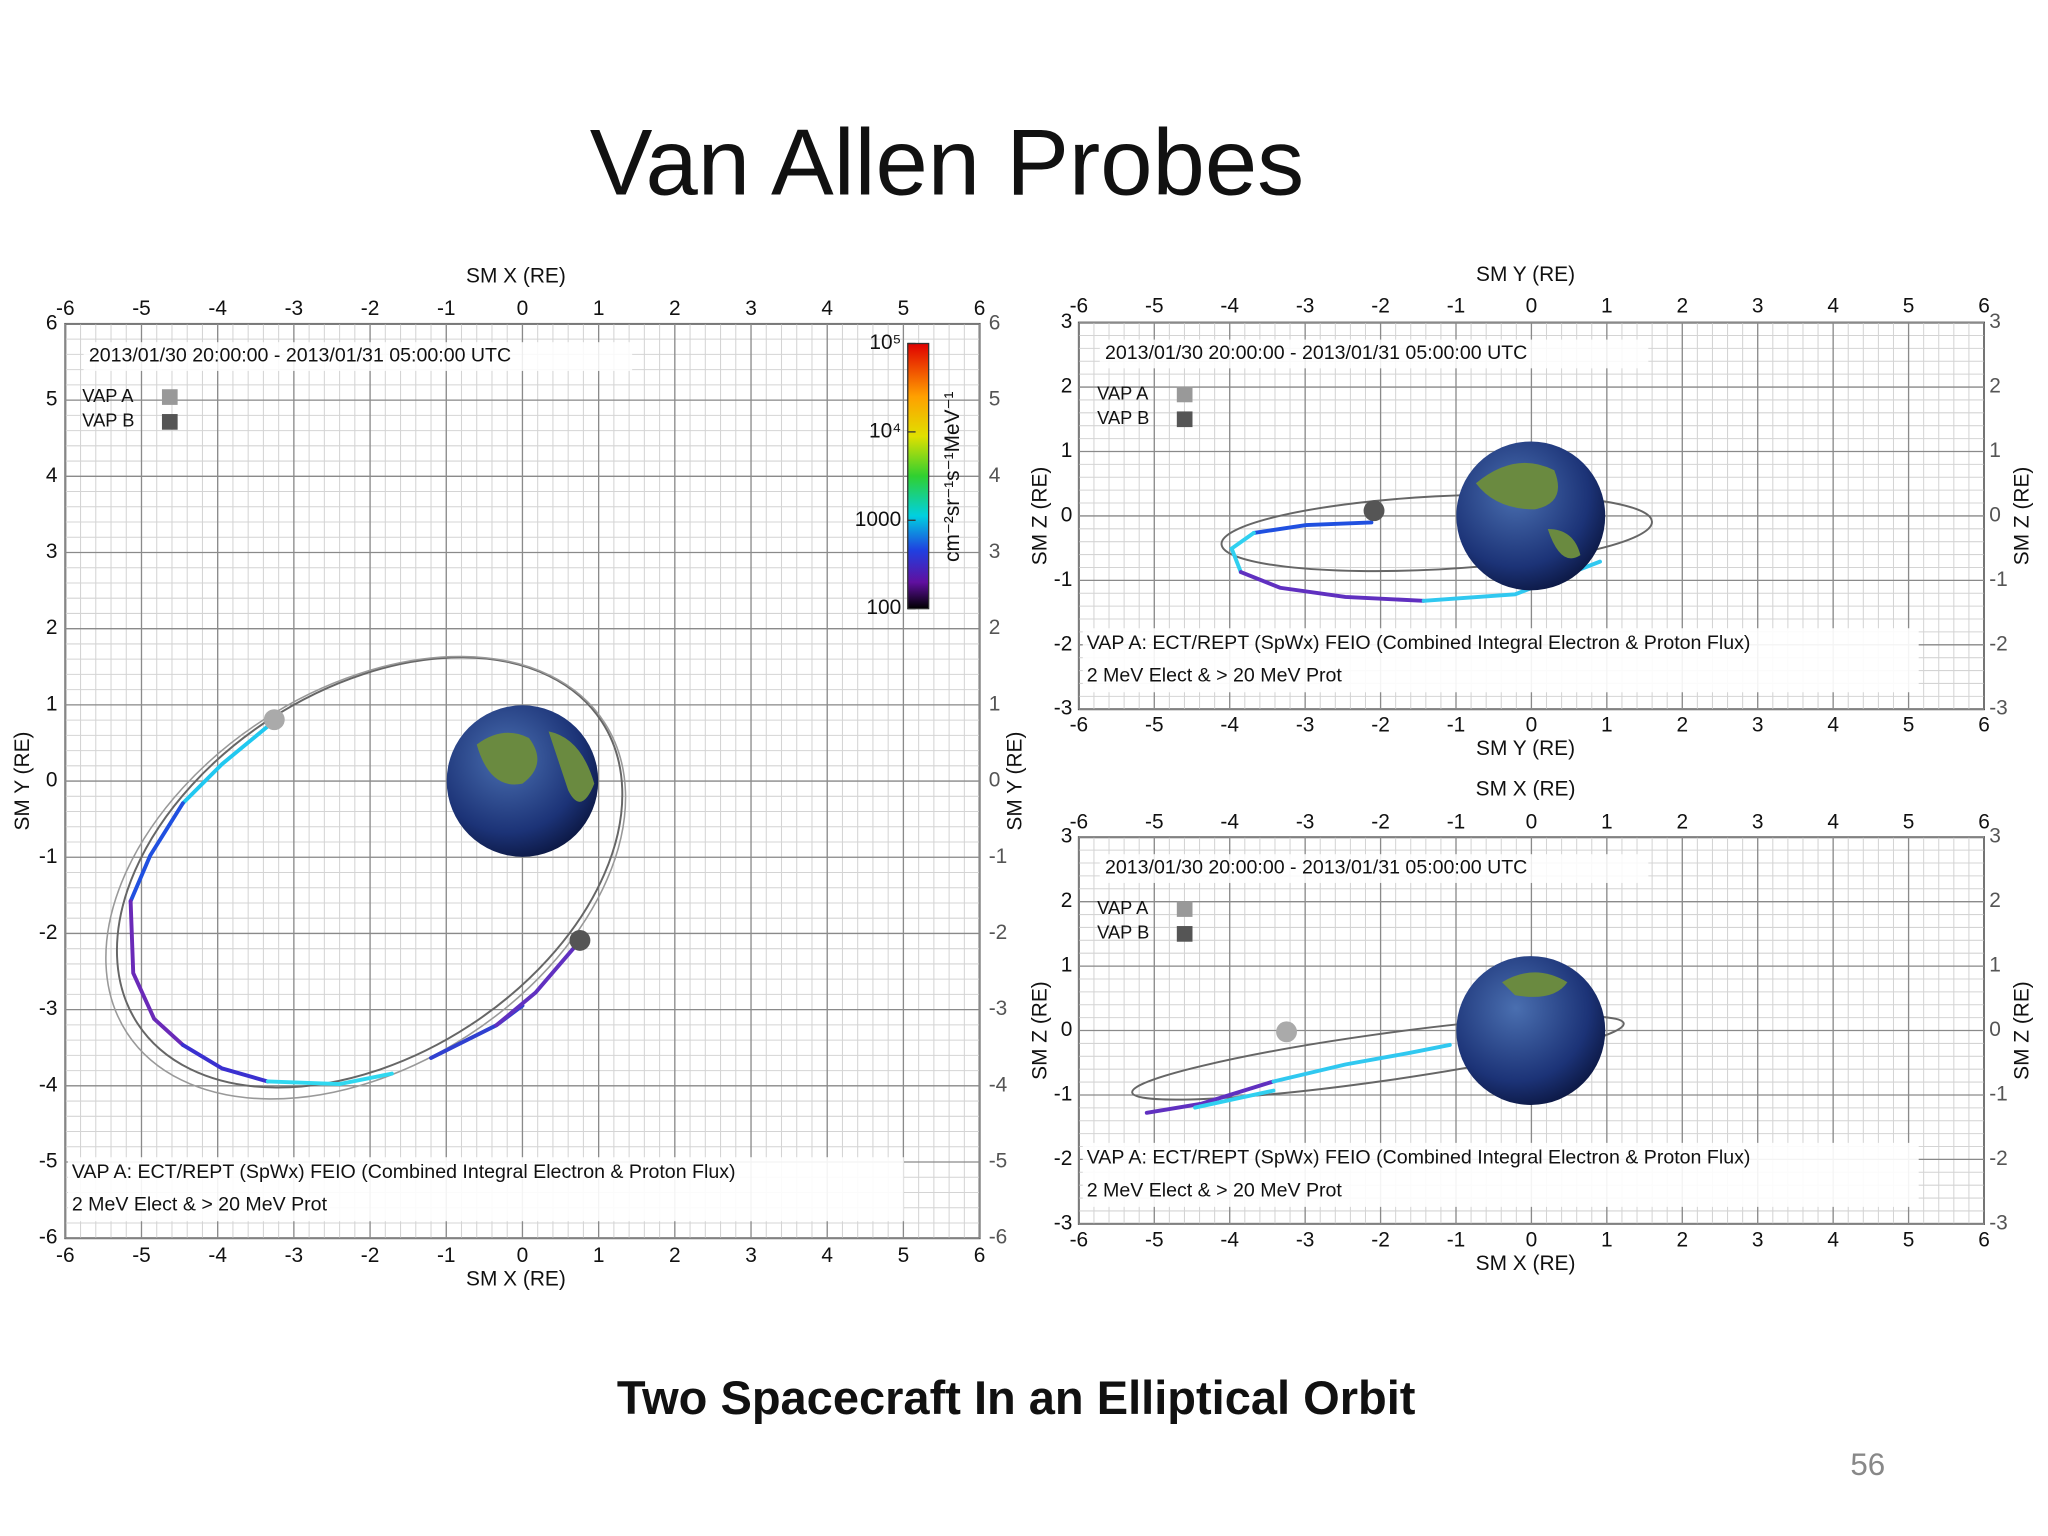 This screenshot has height=1536, width=2048. Describe the element at coordinates (1531, 1030) in the screenshot. I see `earth` at that location.